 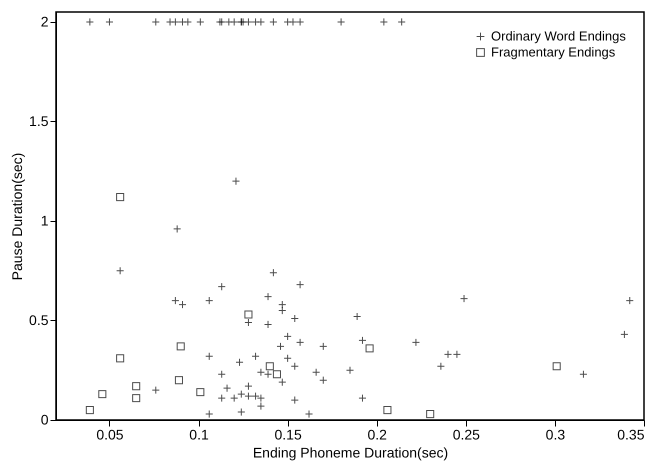 I want to click on x-tick-label: 0.15, so click(x=288, y=434).